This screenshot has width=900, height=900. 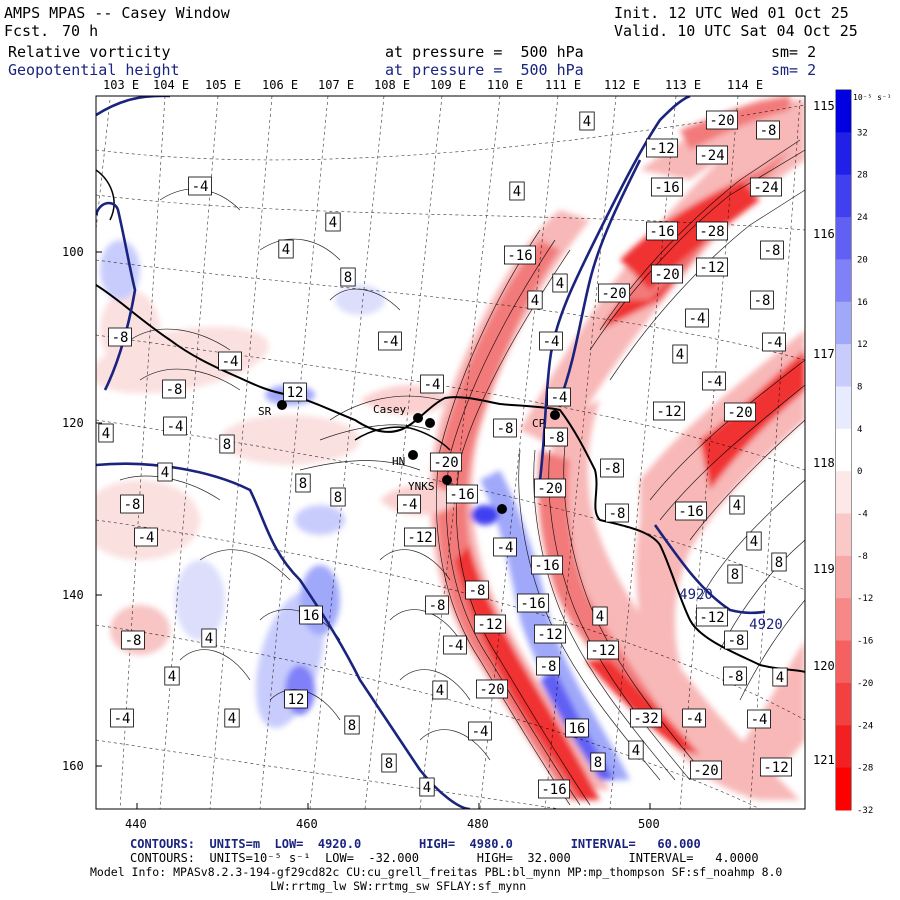 I want to click on svg-text: 12, so click(x=296, y=700).